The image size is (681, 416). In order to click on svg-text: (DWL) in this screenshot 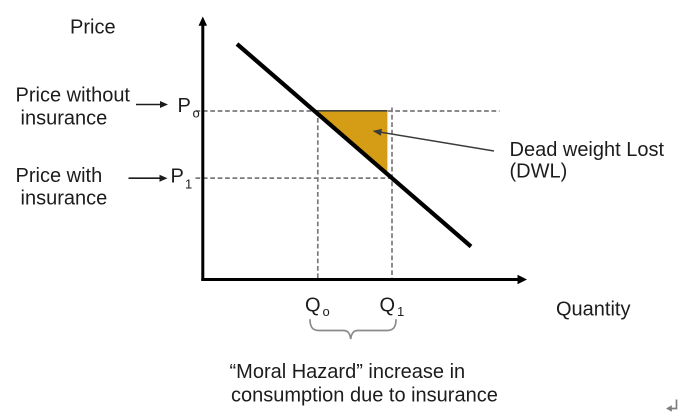, I will do `click(539, 172)`.